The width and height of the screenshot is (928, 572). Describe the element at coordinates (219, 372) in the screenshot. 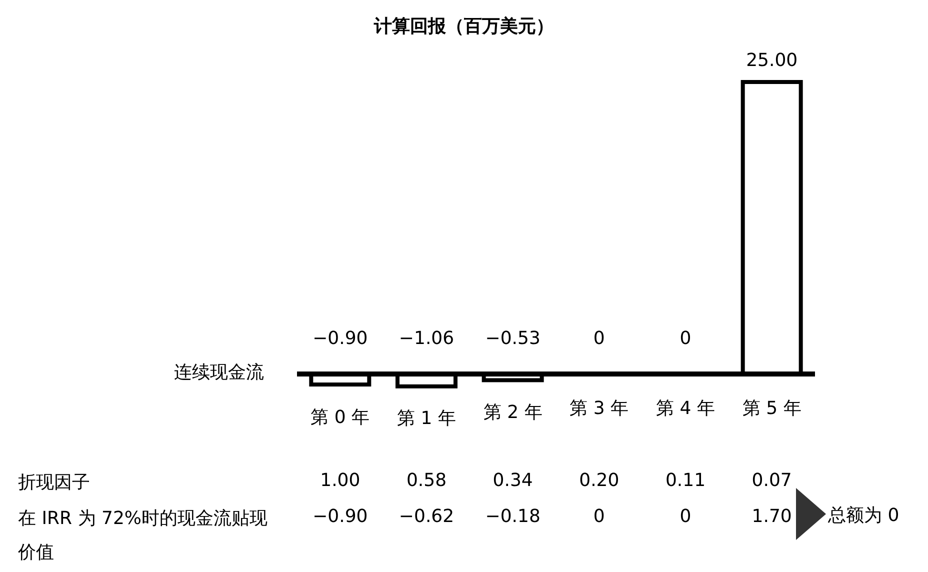

I see `text: 连续现金流` at that location.